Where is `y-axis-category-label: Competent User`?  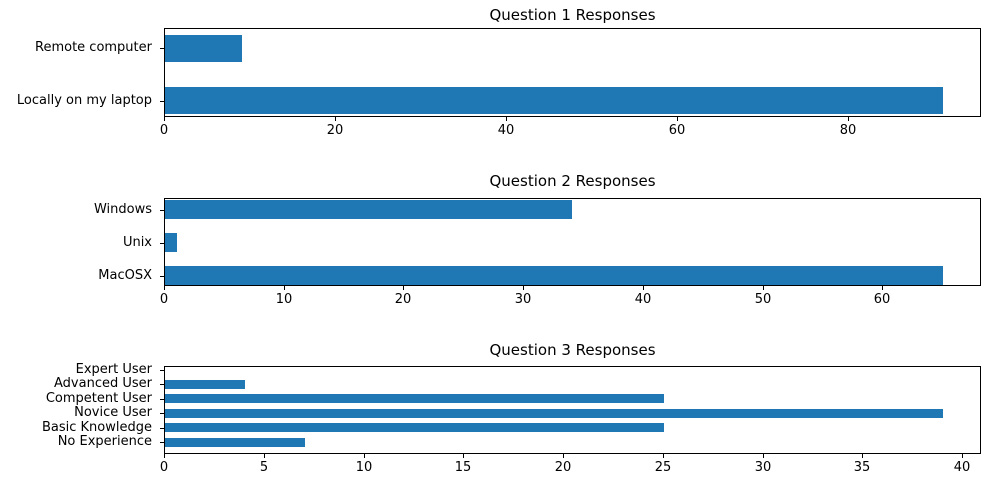
y-axis-category-label: Competent User is located at coordinates (98, 398).